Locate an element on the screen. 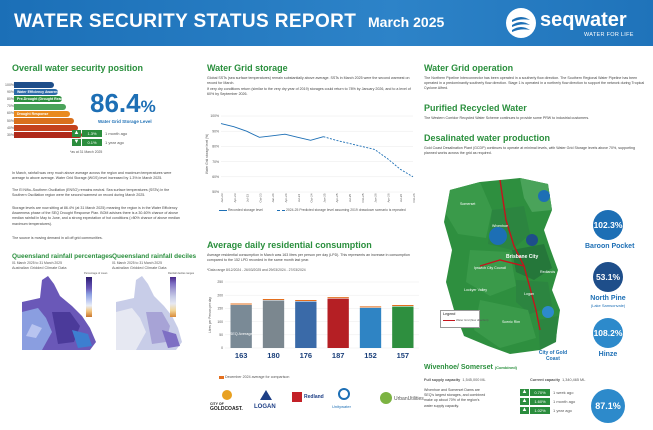 This screenshot has height=430, width=653. water-drop-icon is located at coordinates (521, 23).